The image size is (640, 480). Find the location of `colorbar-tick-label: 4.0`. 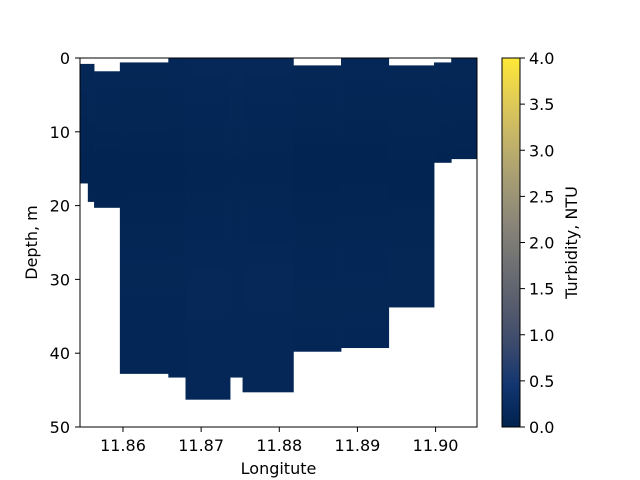

colorbar-tick-label: 4.0 is located at coordinates (541, 58).